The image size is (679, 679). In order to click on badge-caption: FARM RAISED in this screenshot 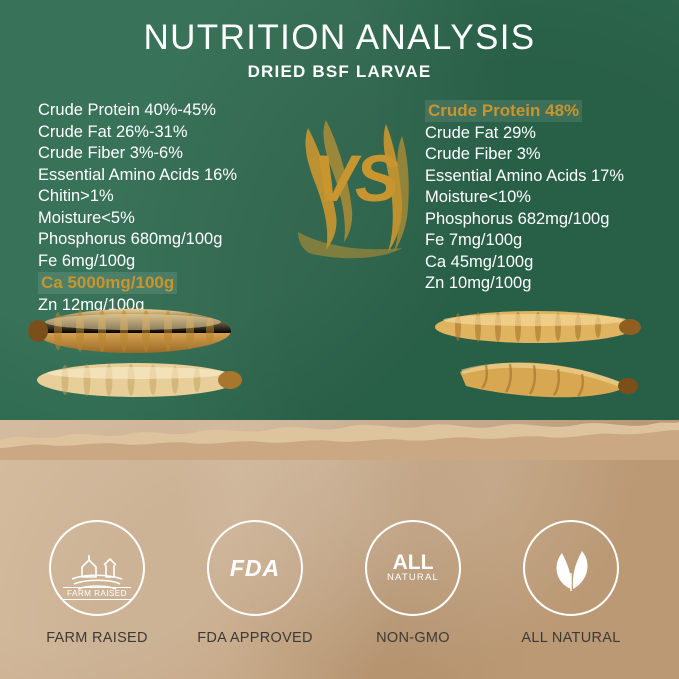, I will do `click(97, 638)`.